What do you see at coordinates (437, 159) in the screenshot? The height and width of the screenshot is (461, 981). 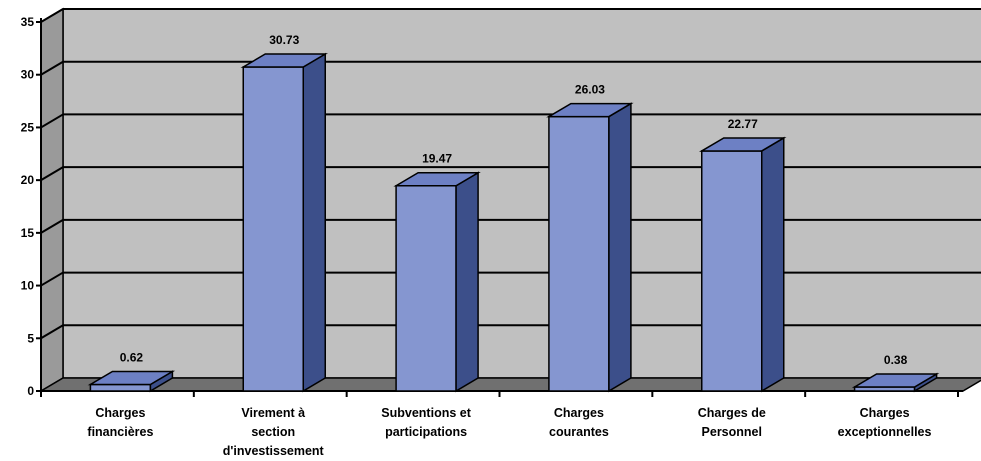 I see `data-label: 19.47` at bounding box center [437, 159].